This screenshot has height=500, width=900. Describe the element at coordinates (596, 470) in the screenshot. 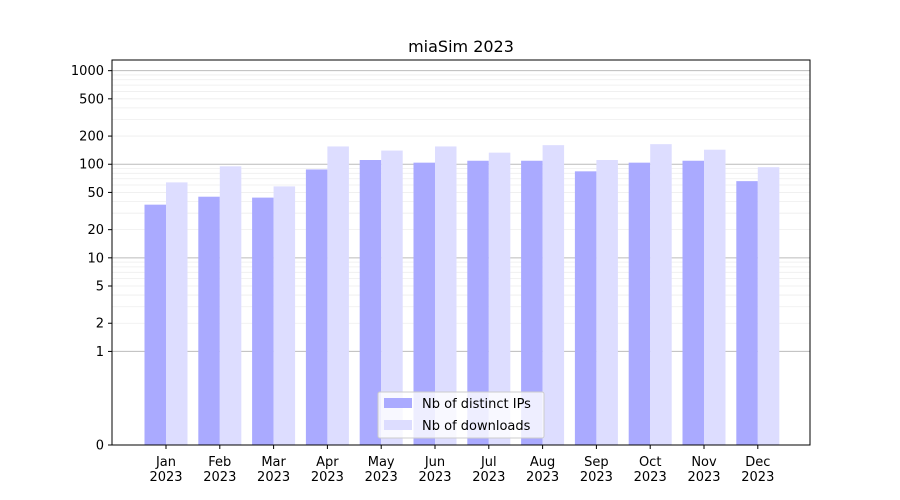

I see `x-tick-label: Sep 2023` at that location.